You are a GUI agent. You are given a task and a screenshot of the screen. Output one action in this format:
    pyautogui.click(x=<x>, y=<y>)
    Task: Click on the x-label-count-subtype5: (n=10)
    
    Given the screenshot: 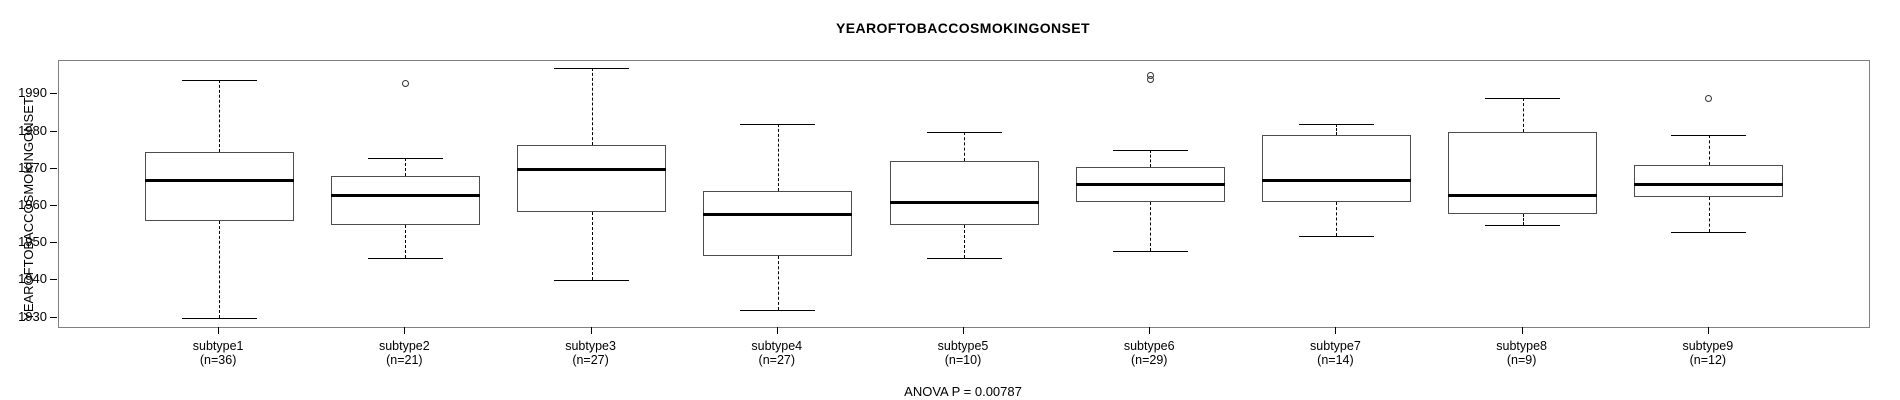 What is the action you would take?
    pyautogui.click(x=963, y=360)
    